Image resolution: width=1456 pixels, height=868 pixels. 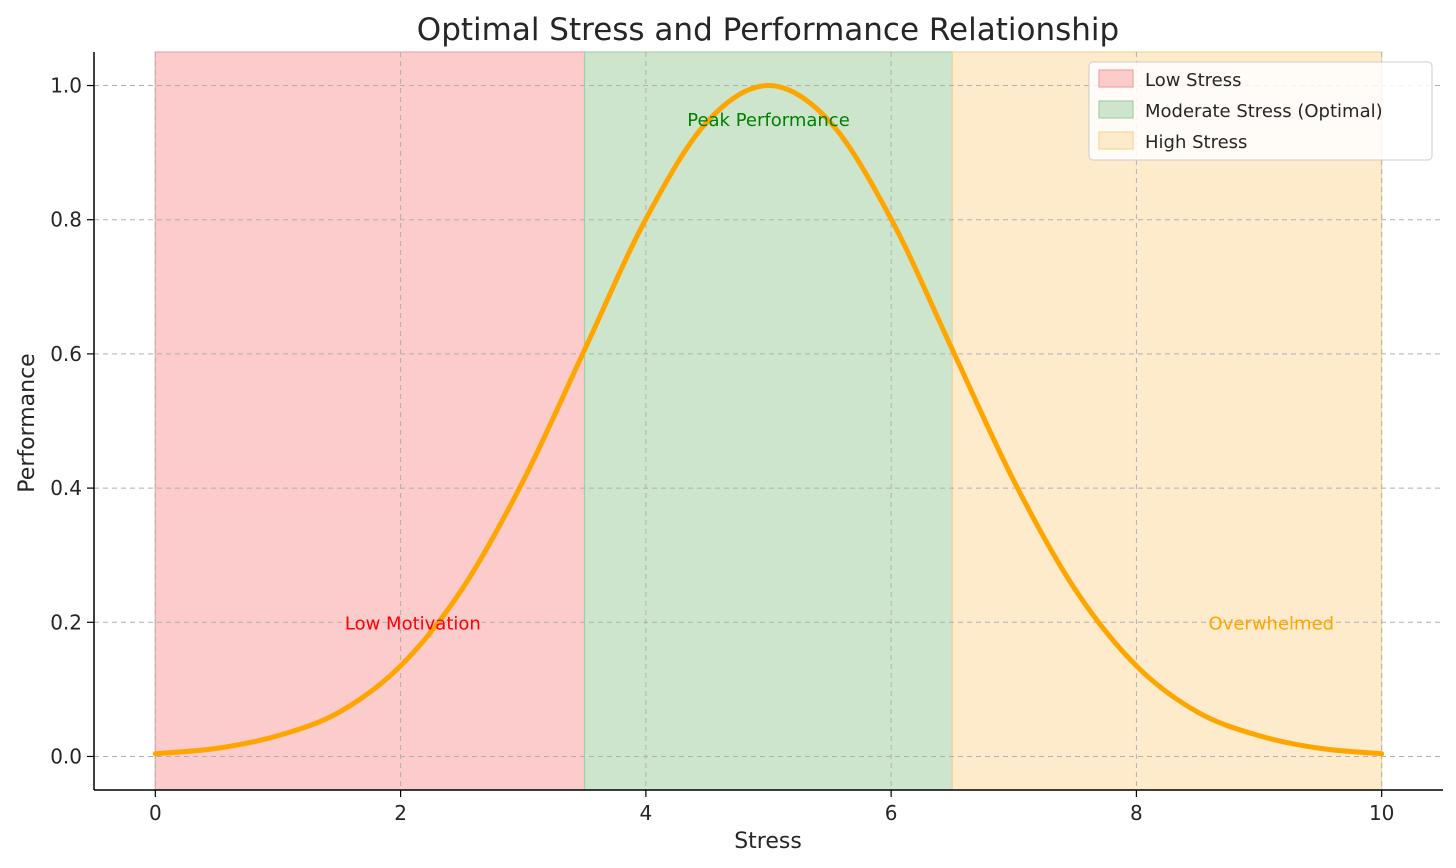 I want to click on y-axis-label: Performance, so click(x=27, y=422).